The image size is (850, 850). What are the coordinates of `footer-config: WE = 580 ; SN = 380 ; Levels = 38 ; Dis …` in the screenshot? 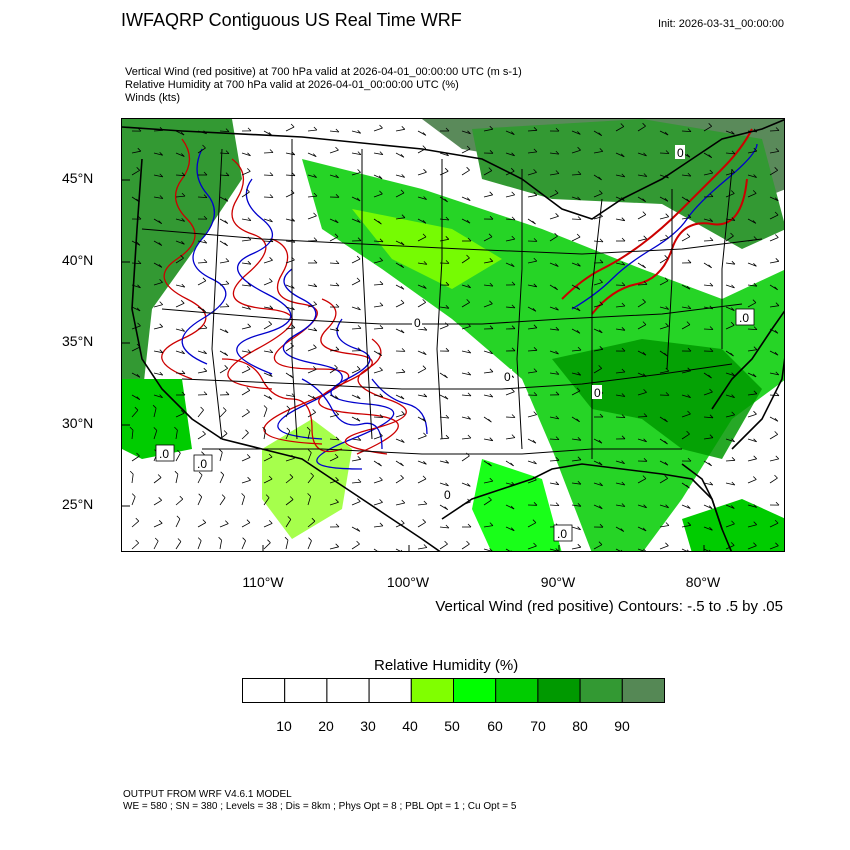 It's located at (320, 806).